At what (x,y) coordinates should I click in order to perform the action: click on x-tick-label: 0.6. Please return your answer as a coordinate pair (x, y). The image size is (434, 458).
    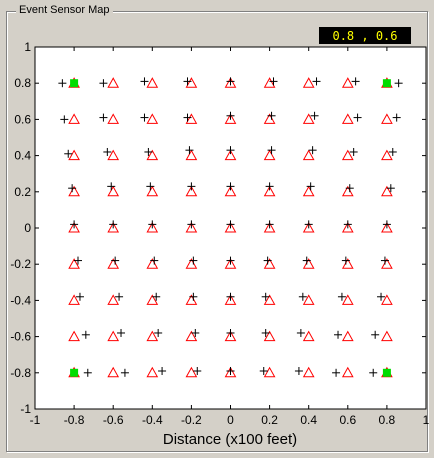
    Looking at the image, I should click on (347, 420).